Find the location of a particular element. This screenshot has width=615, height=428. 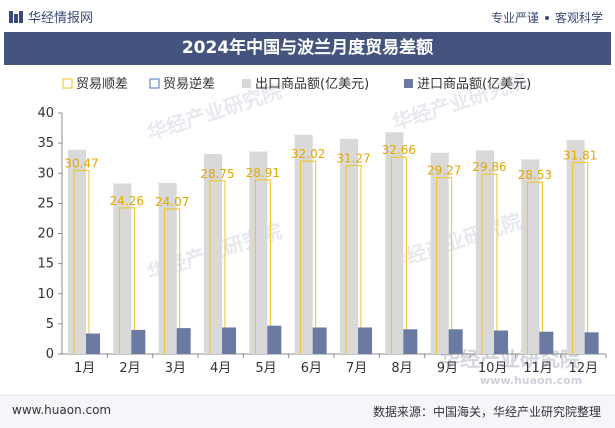

x-tick-label: 3月 is located at coordinates (175, 368).